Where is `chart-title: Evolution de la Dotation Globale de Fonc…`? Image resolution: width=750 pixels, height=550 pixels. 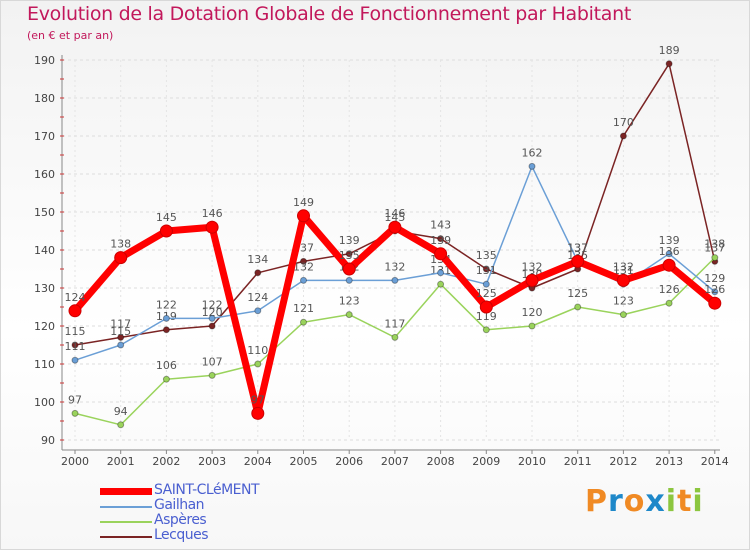 chart-title: Evolution de la Dotation Globale de Fonc… is located at coordinates (329, 14).